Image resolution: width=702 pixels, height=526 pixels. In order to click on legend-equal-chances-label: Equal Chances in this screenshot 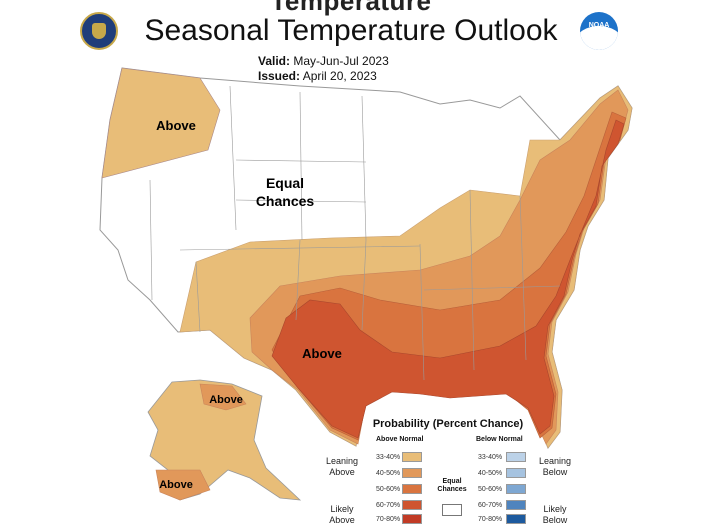, I will do `click(452, 485)`.